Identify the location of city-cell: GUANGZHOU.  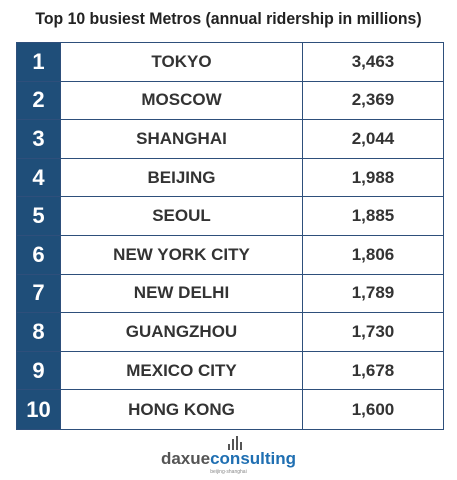
(182, 332).